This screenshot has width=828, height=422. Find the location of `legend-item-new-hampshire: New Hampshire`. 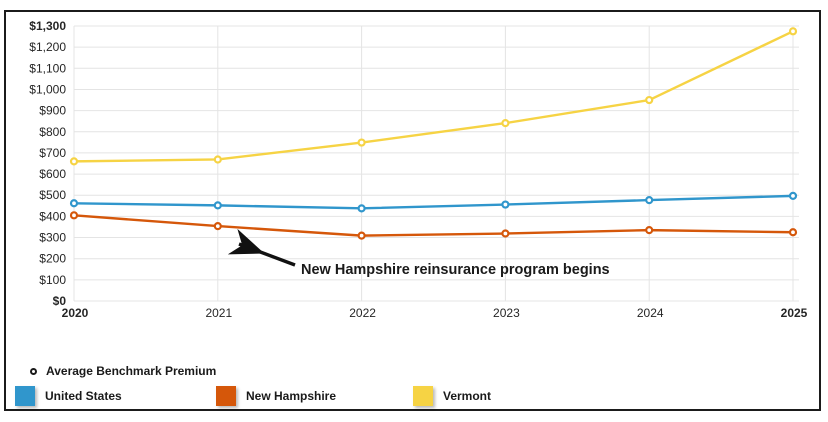

legend-item-new-hampshire: New Hampshire is located at coordinates (276, 396).